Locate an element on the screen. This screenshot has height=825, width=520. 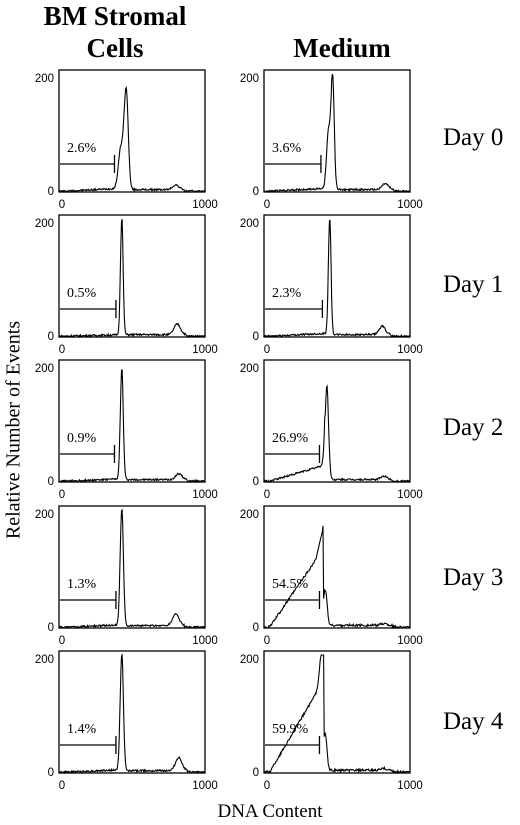
histogram-stromal-day-1: 0.5% 0 200 0 1000 is located at coordinates (126, 285).